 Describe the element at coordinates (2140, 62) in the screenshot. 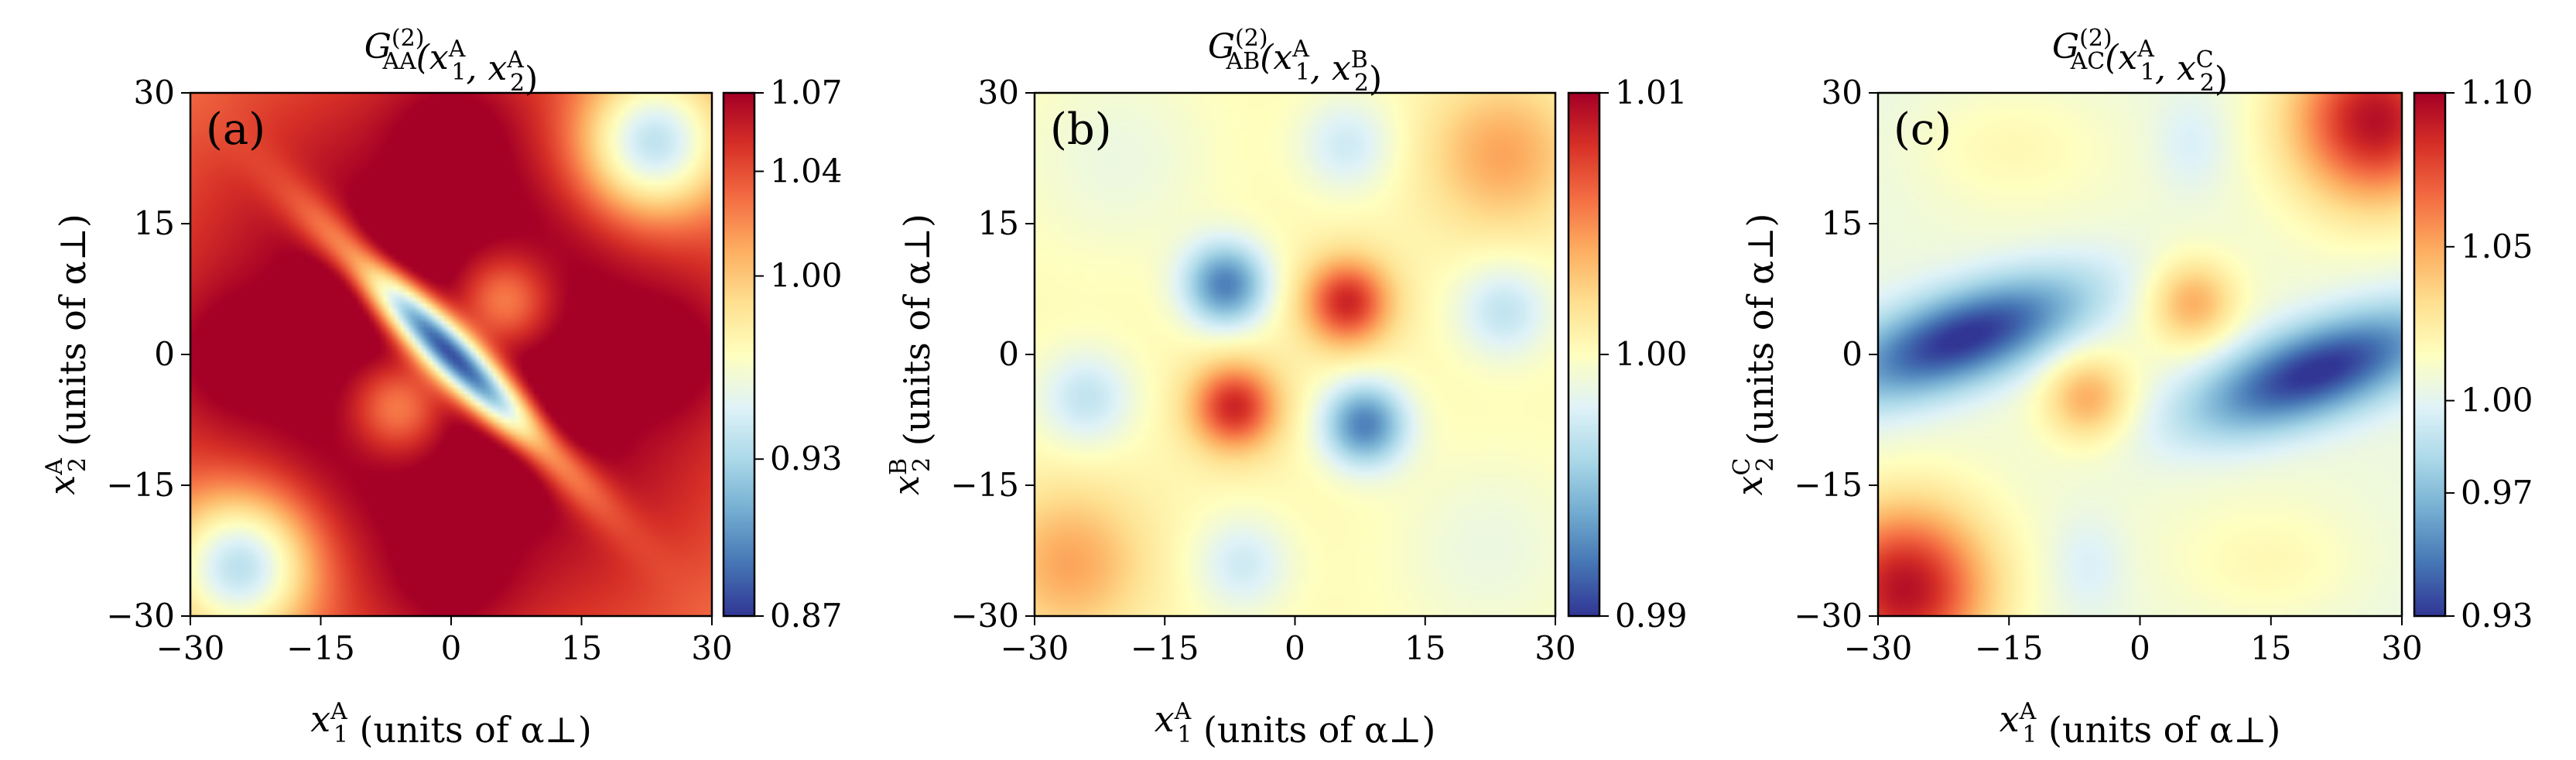

I see `chart-title: G(2) AC(xA 1, xC 2)` at that location.